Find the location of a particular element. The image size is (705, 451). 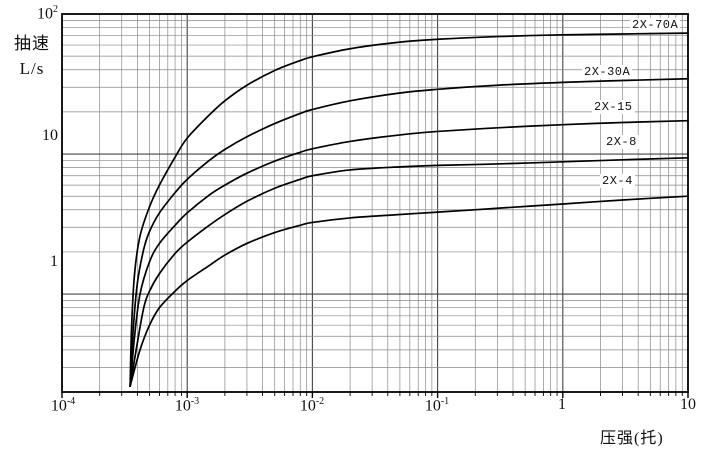

curve-label-2x-4: 2X-4 is located at coordinates (617, 181).